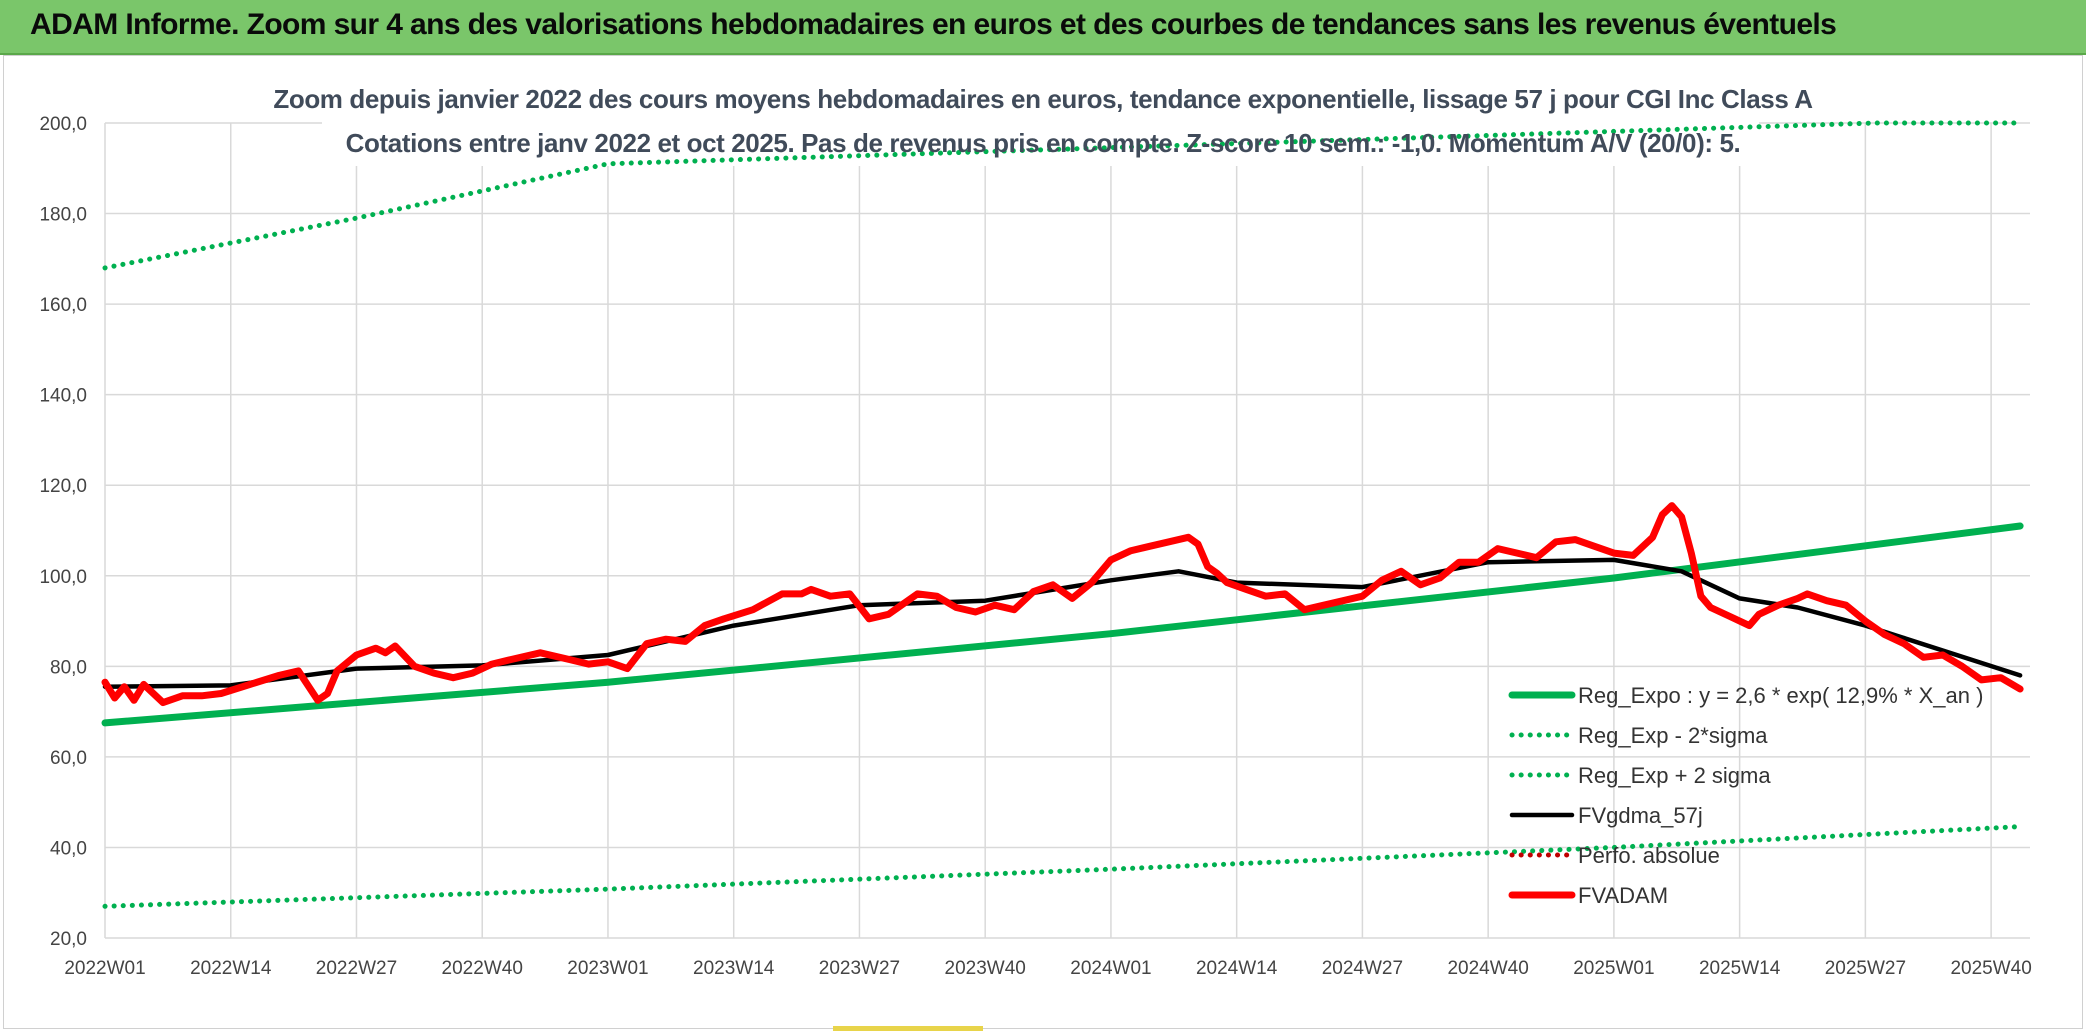 This screenshot has height=1031, width=2086. Describe the element at coordinates (68, 758) in the screenshot. I see `y-tick-label: 60,0` at that location.